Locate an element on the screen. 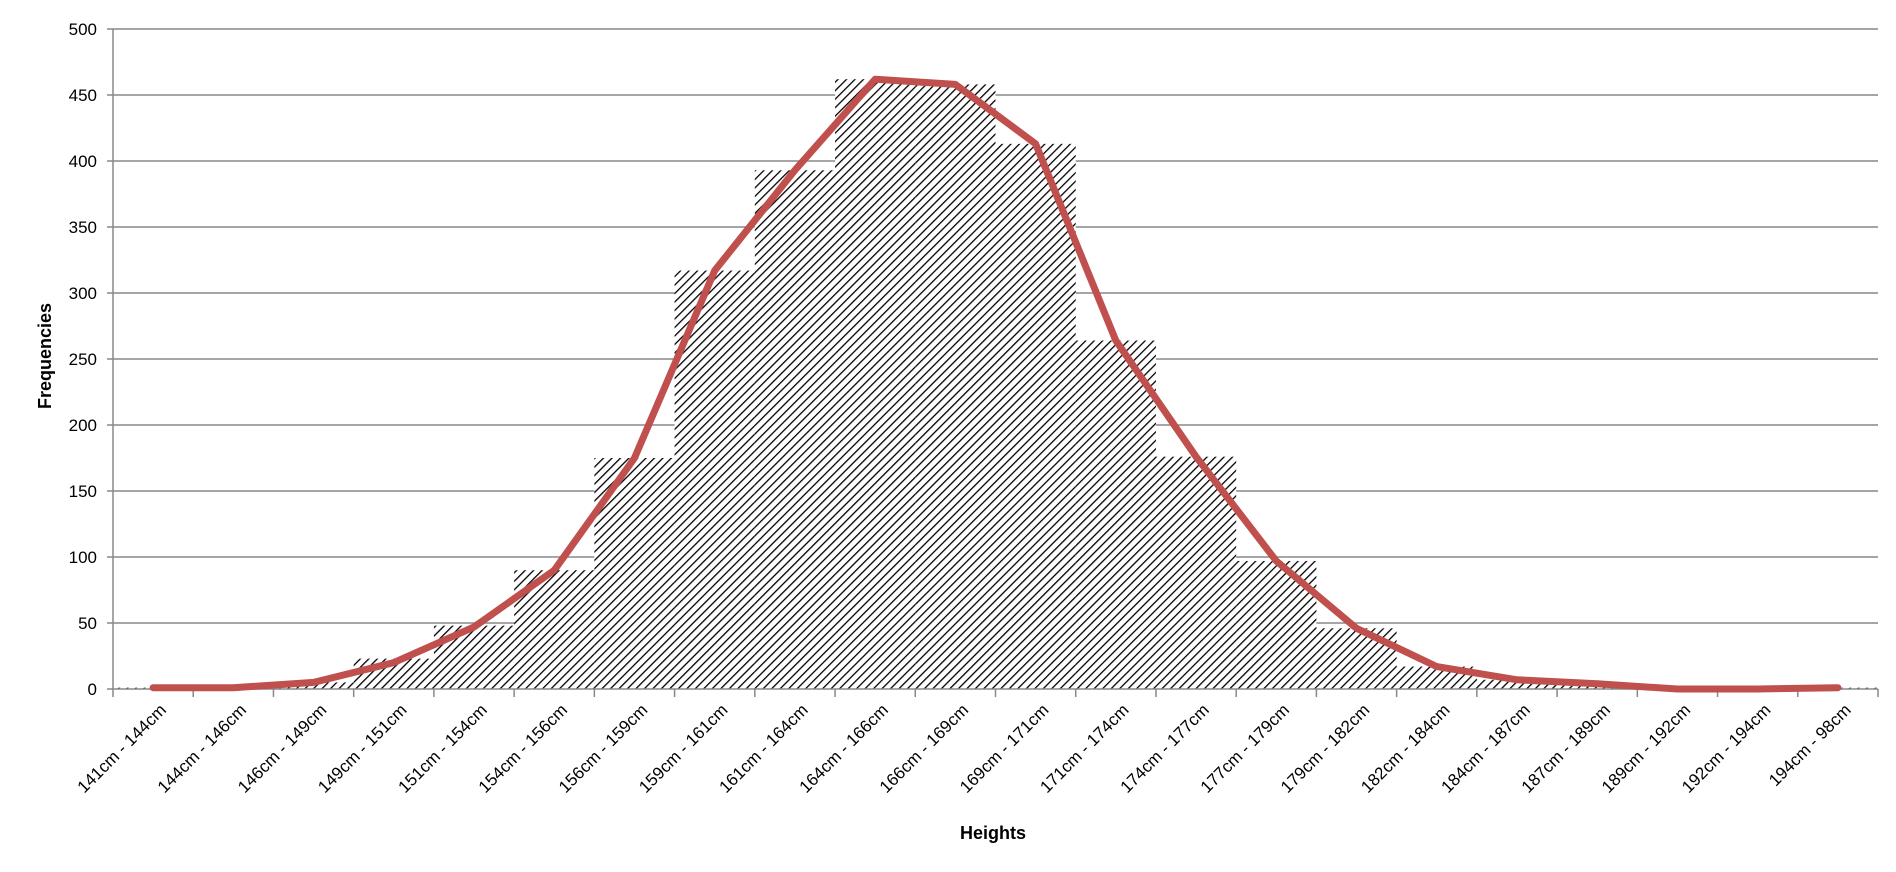  y-tick-label: 250 is located at coordinates (83, 359).